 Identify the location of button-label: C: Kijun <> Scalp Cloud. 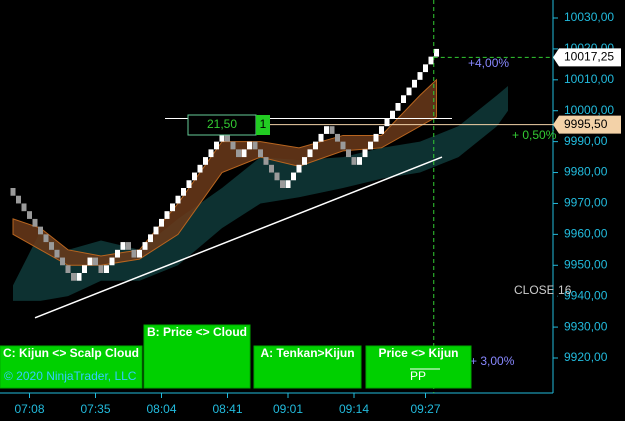
(71, 353).